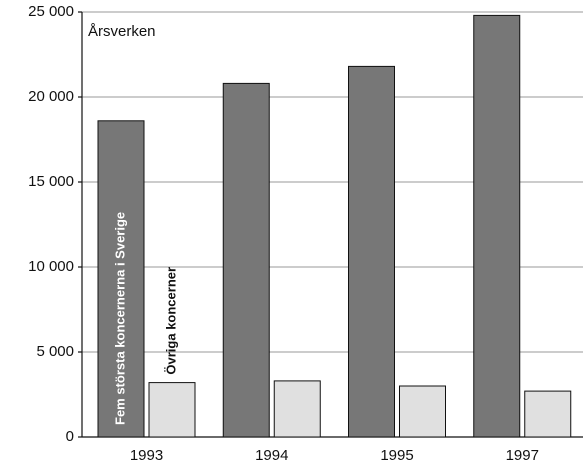 This screenshot has width=583, height=467. Describe the element at coordinates (396, 455) in the screenshot. I see `x-tick-label: 1995` at that location.